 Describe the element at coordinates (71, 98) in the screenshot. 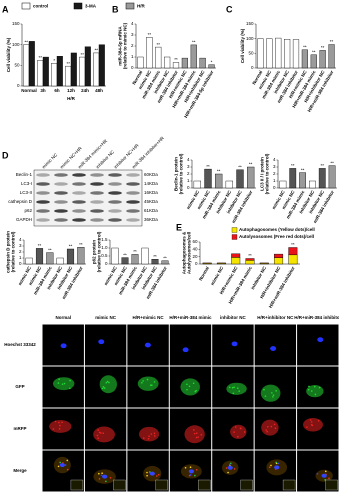

I see `x-axis-label: H/R` at that location.